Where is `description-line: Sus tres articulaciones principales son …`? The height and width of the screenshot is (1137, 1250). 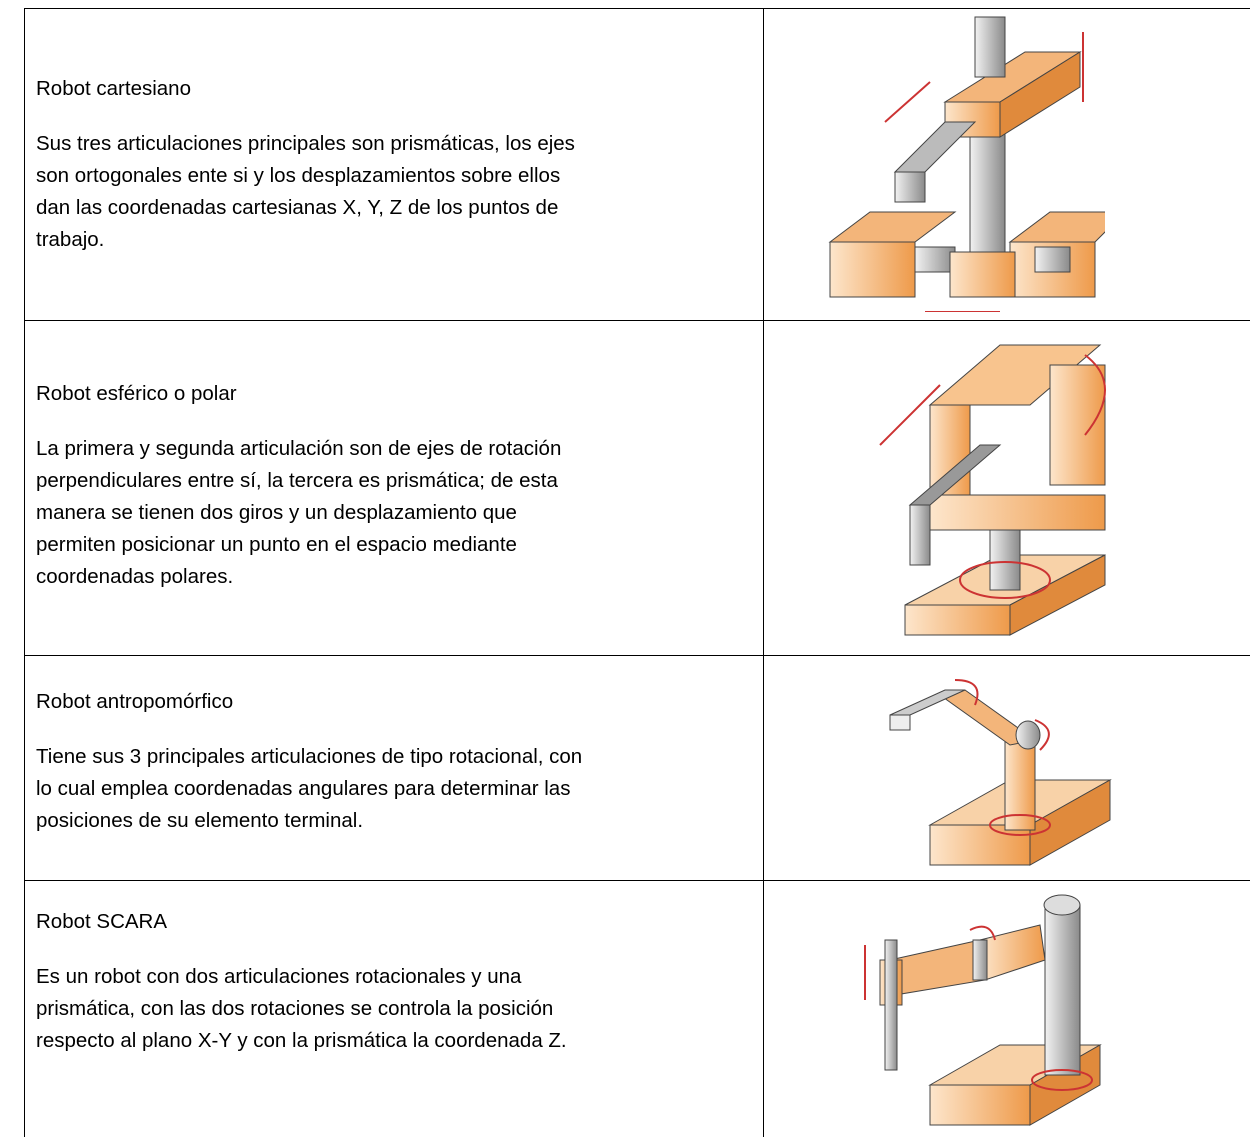 description-line: Sus tres articulaciones principales son … is located at coordinates (305, 143).